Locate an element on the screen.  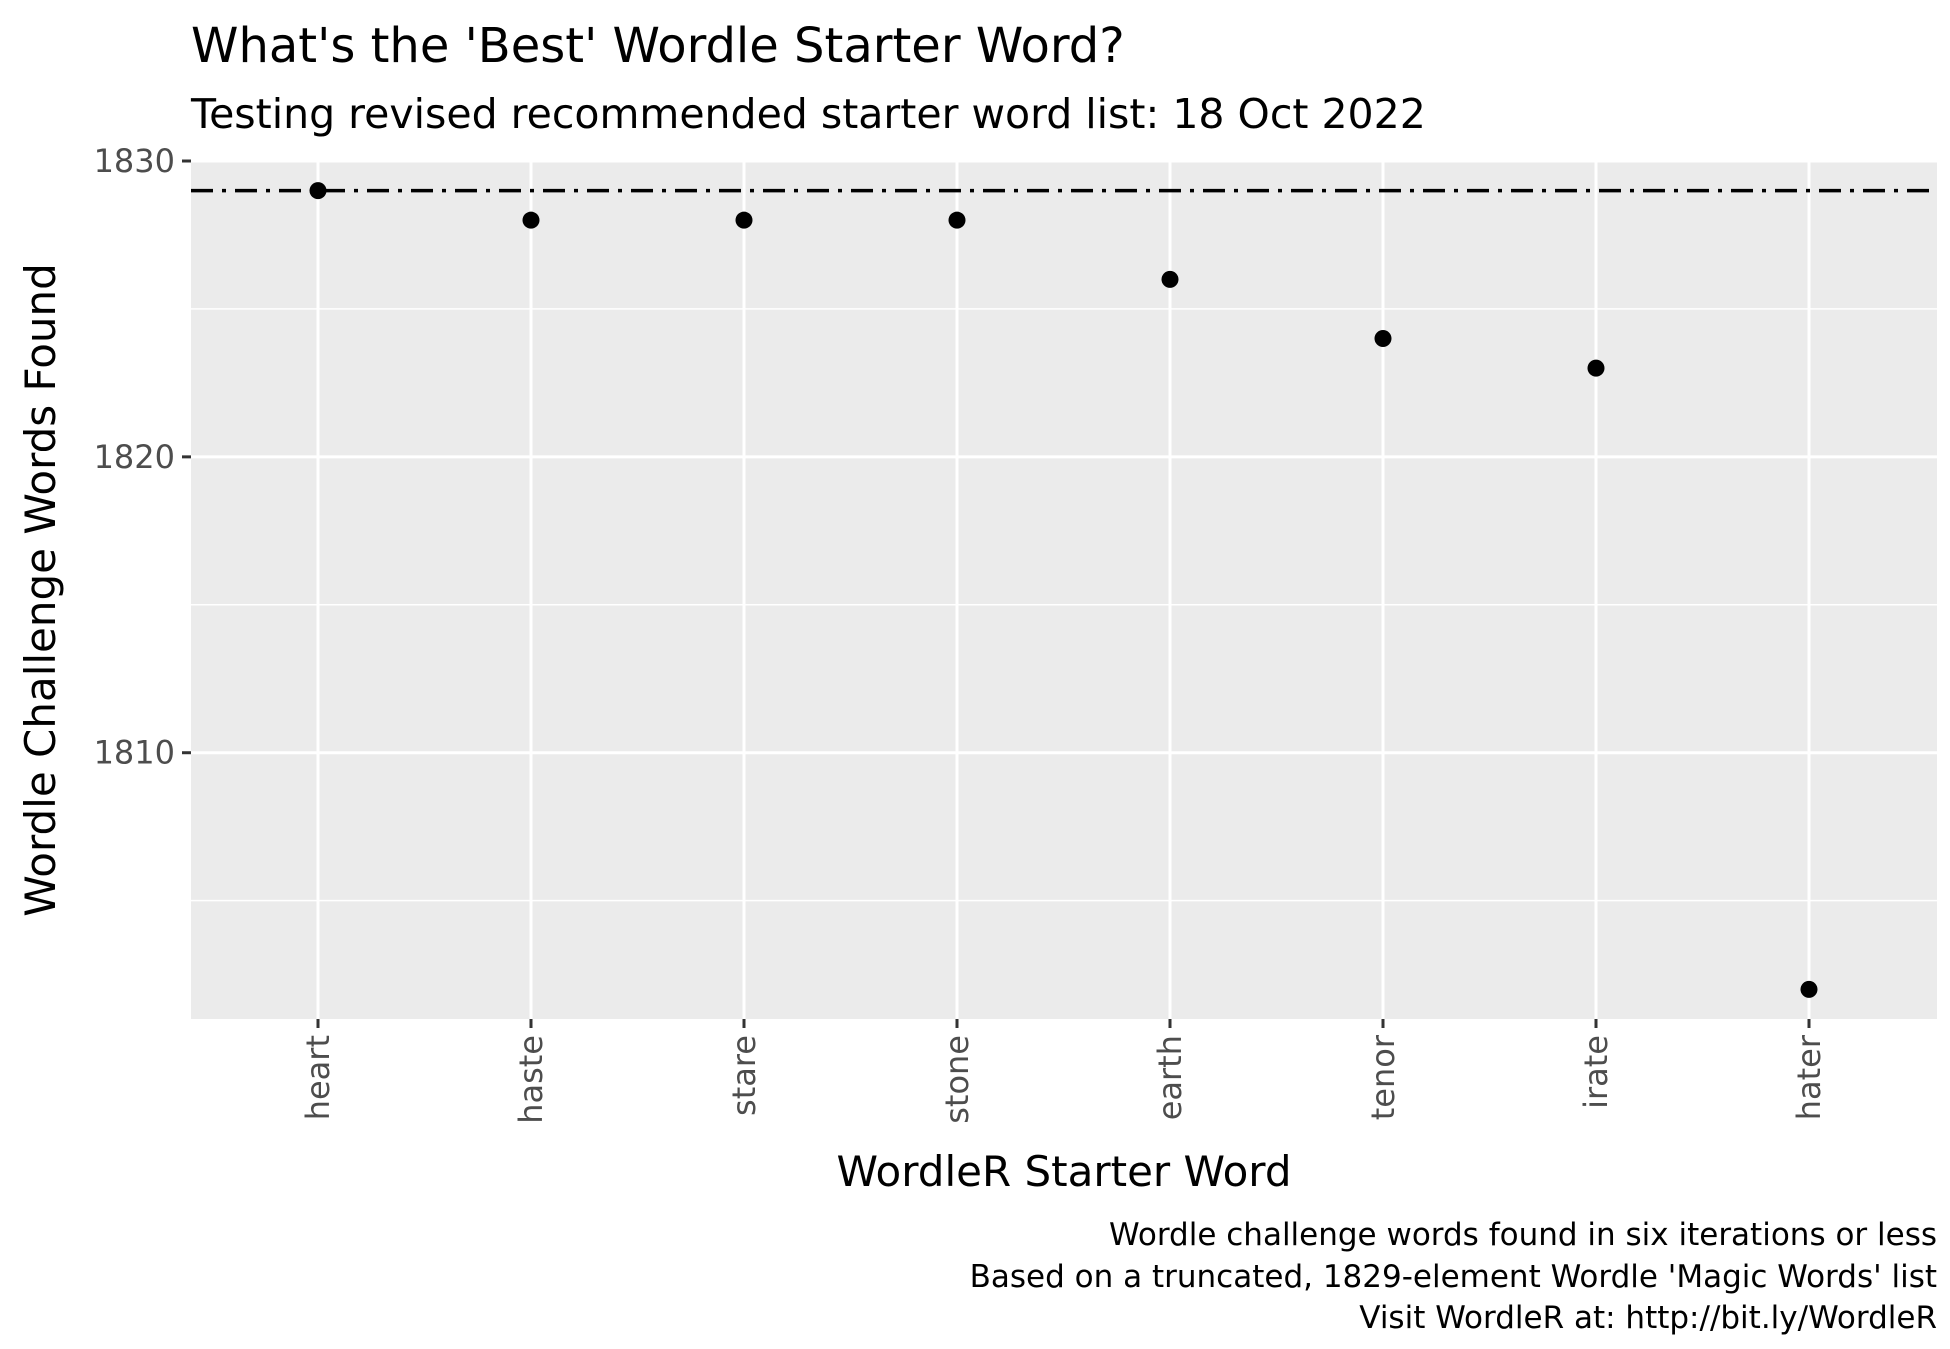
chart-title: What's the 'Best' Wordle Starter Word? is located at coordinates (658, 46).